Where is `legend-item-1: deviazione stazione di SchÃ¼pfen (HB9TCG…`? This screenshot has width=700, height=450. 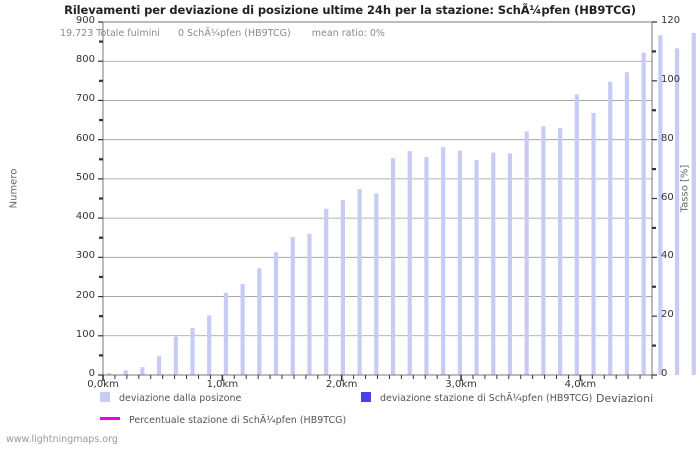
legend-item-1: deviazione stazione di SchÃ¼pfen (HB9TCG… is located at coordinates (476, 398).